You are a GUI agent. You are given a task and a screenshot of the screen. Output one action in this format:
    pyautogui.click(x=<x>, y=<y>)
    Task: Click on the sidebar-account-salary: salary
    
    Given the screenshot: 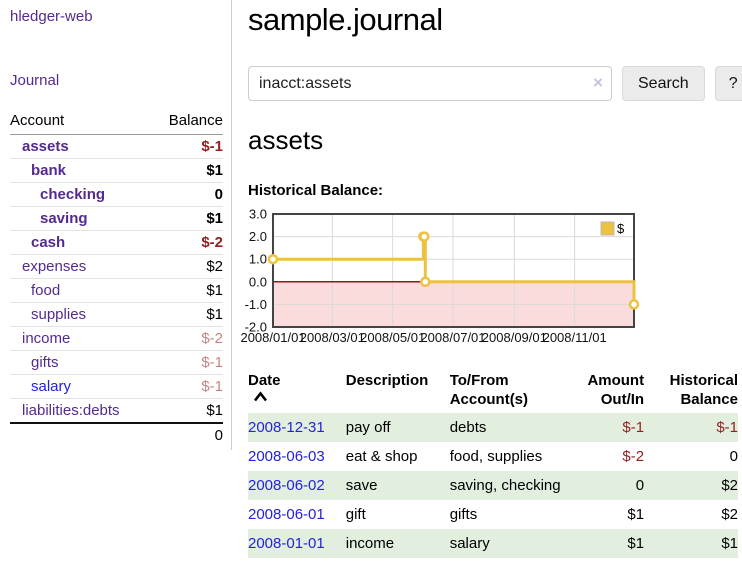 What is the action you would take?
    pyautogui.click(x=51, y=386)
    